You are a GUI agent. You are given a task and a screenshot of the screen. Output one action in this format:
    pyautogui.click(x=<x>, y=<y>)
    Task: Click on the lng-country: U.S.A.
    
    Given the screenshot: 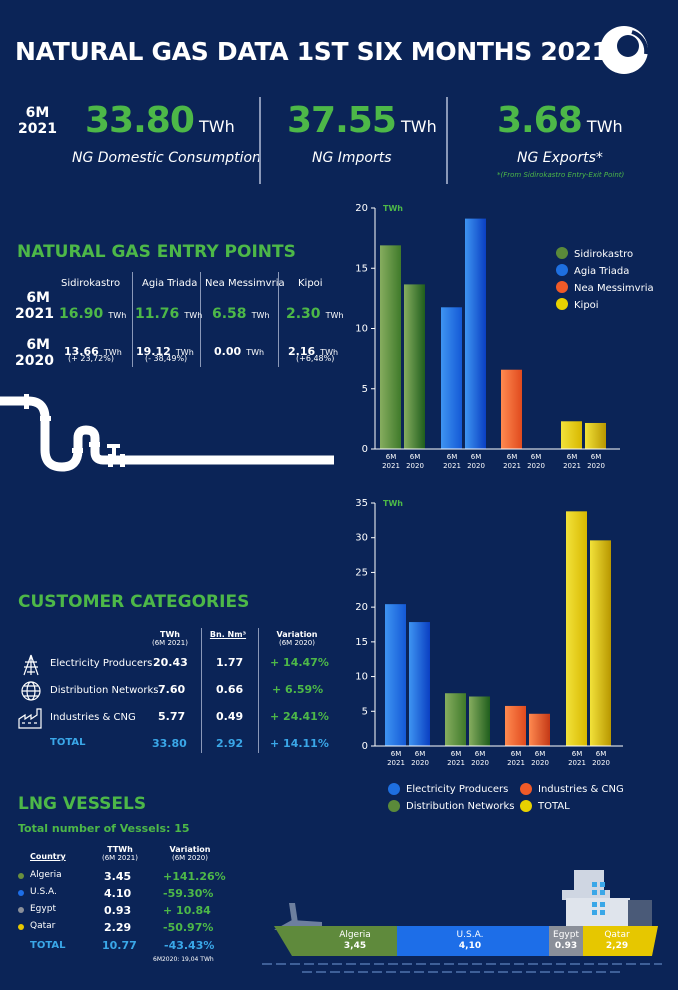 What is the action you would take?
    pyautogui.click(x=43, y=892)
    